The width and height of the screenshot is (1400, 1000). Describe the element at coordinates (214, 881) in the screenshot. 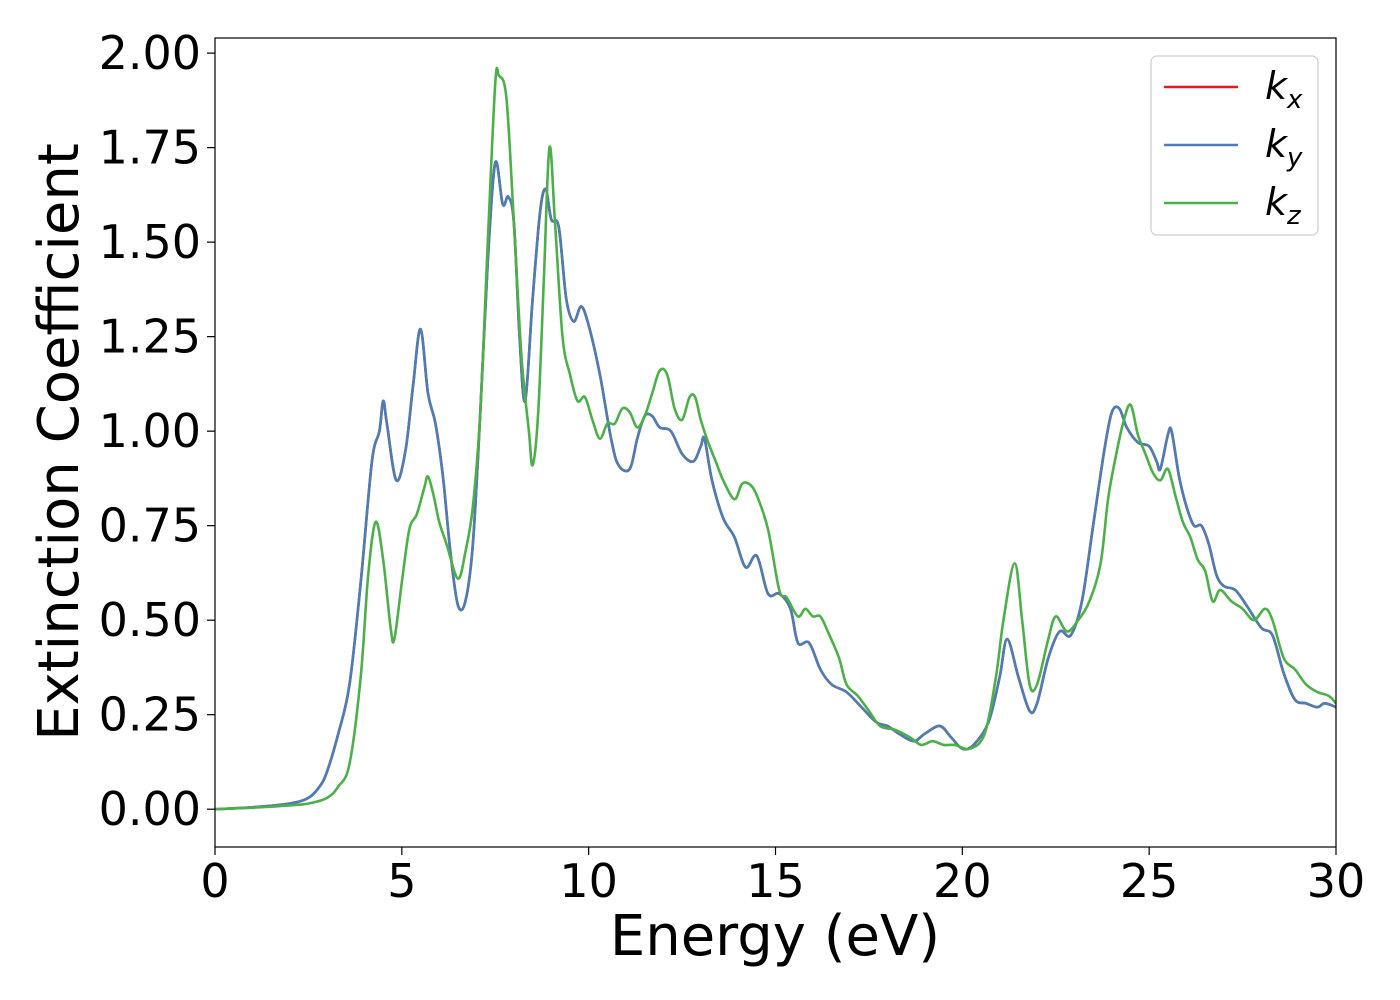

I see `x-tick-label: 0` at that location.